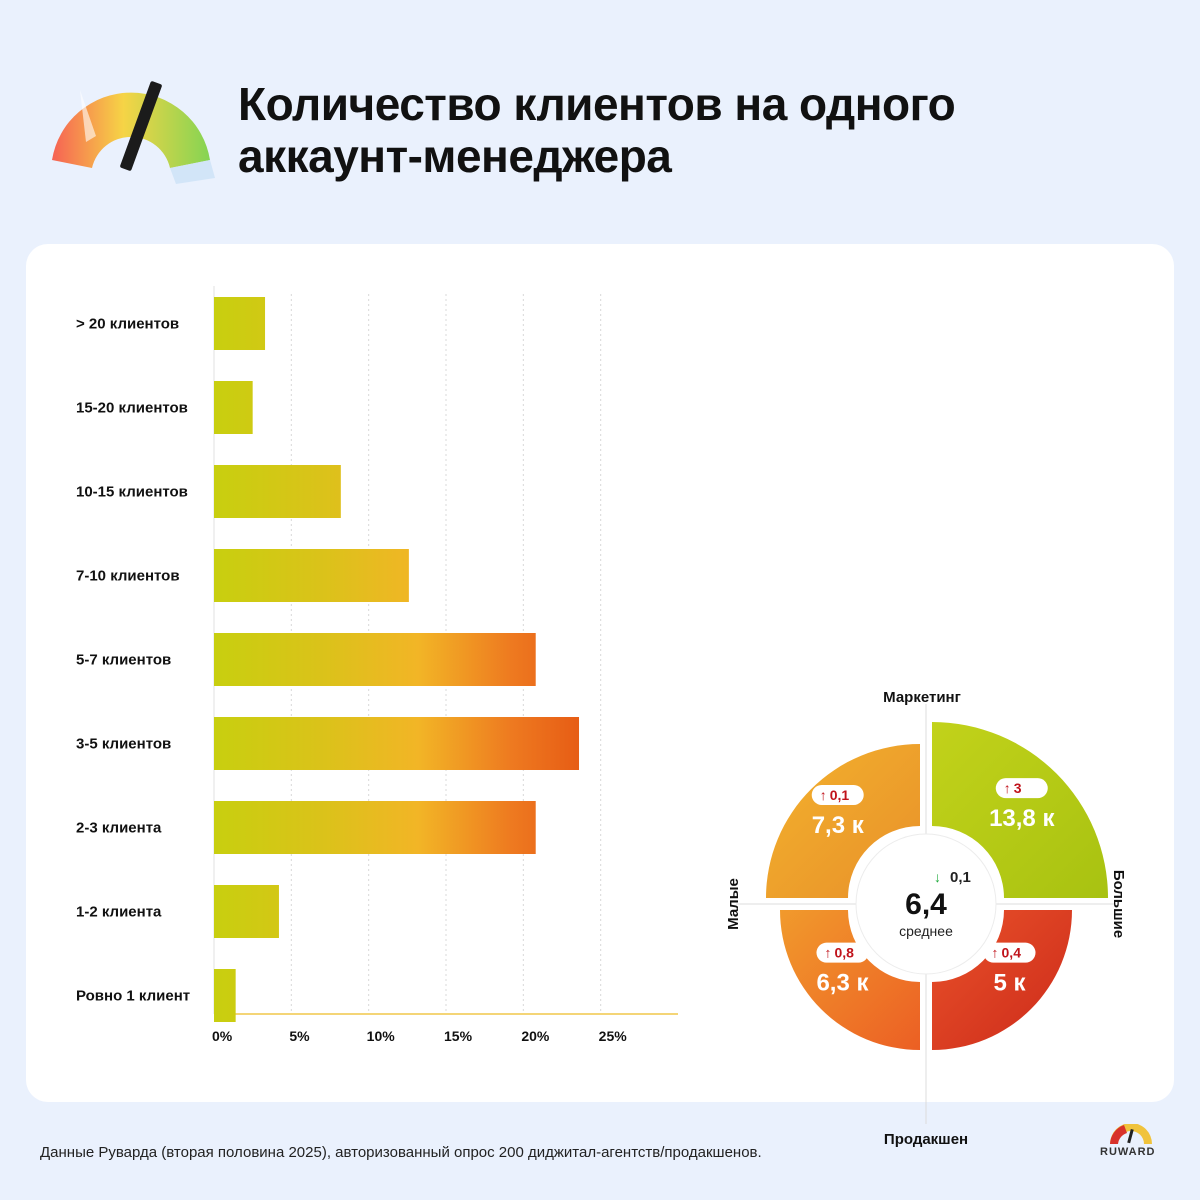 Image resolution: width=1200 pixels, height=1200 pixels. What do you see at coordinates (937, 877) in the screenshot?
I see `down-arrow-icon: ↓` at bounding box center [937, 877].